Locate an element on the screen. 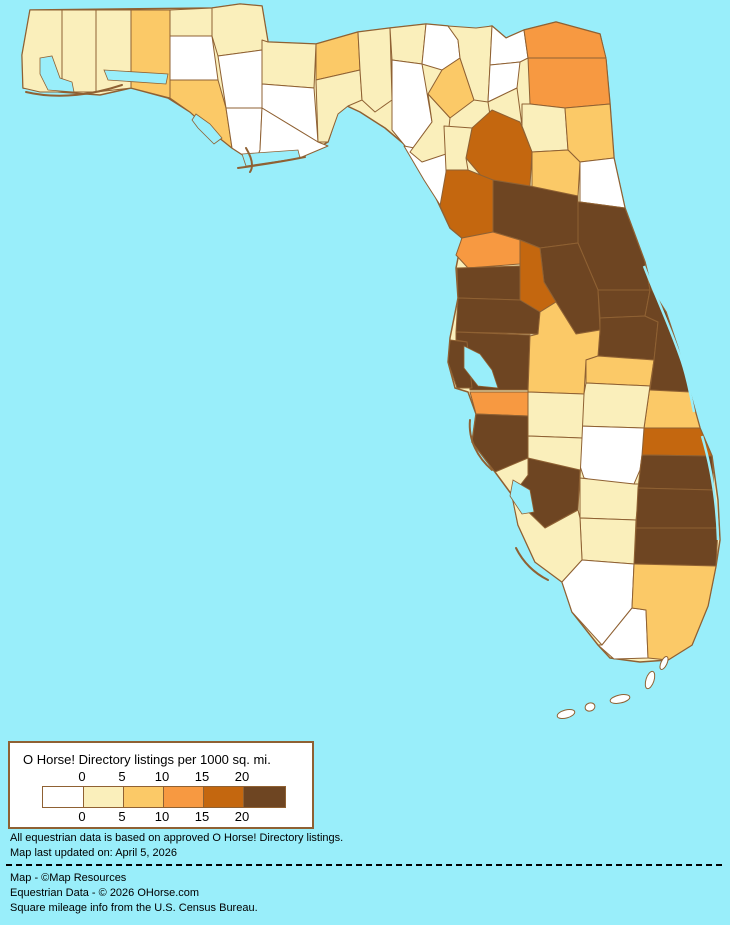  county-jackson is located at coordinates (240, 30).